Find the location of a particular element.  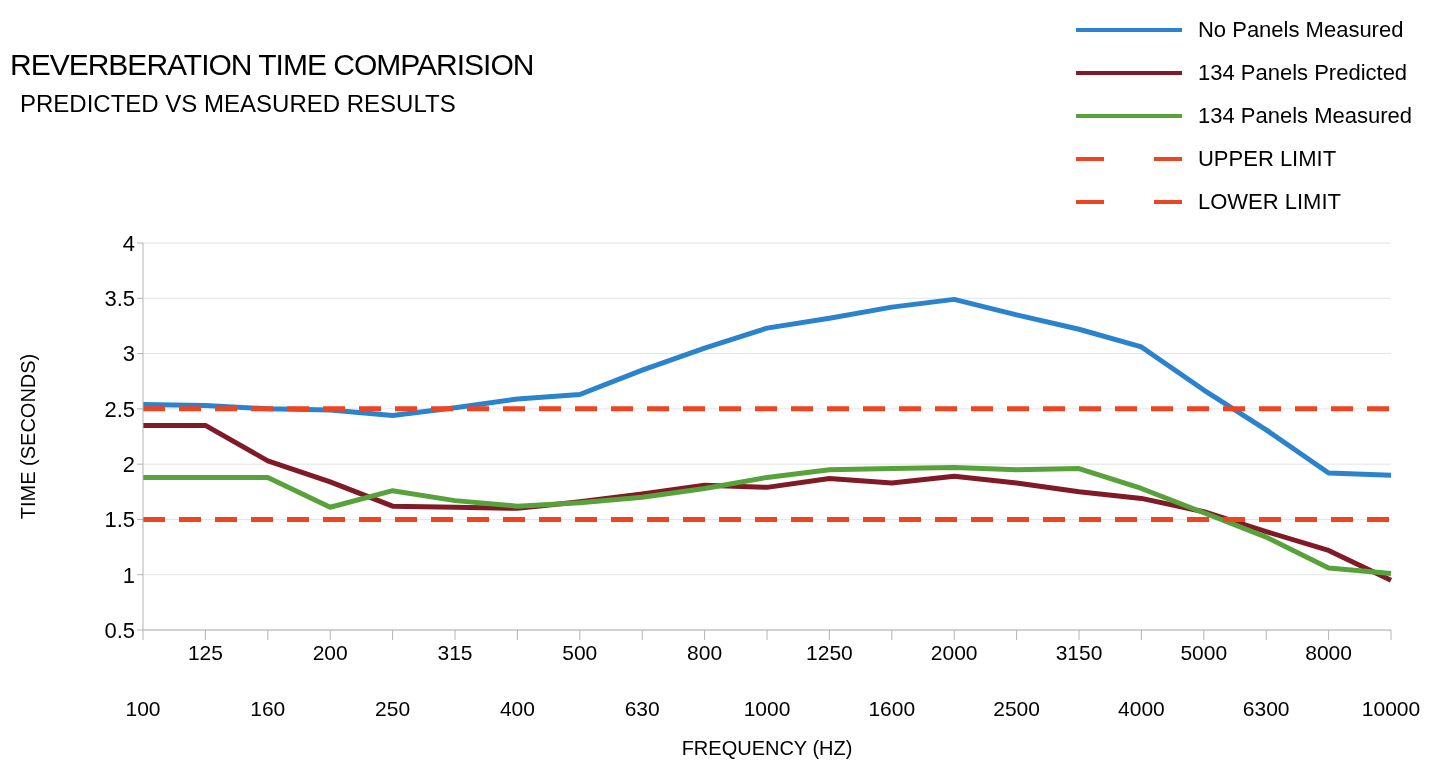

legend-label: LOWER LIMIT is located at coordinates (1269, 201).